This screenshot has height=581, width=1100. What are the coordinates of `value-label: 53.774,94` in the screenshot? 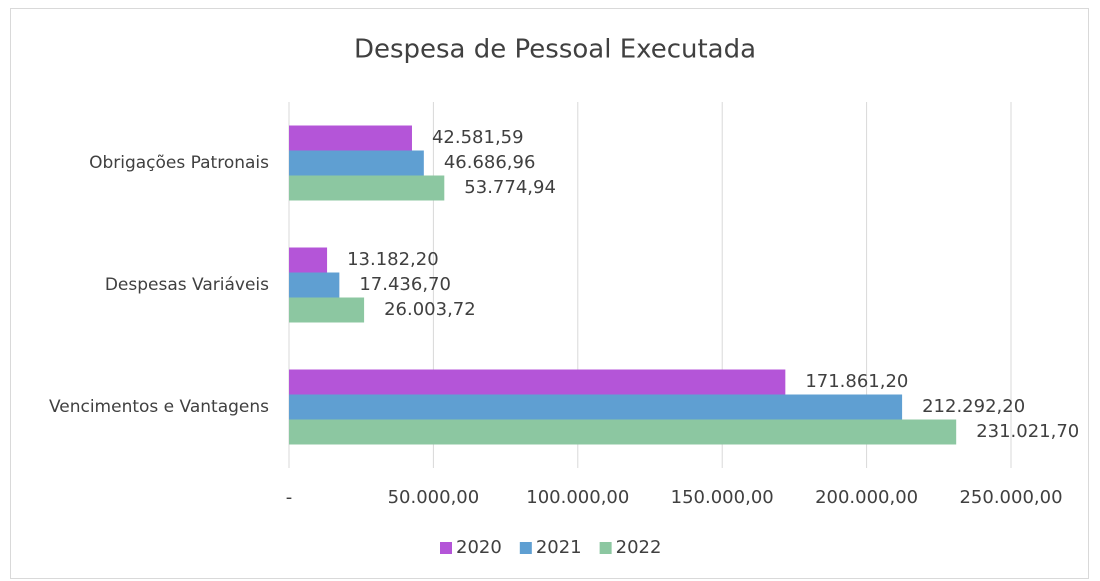 It's located at (510, 187).